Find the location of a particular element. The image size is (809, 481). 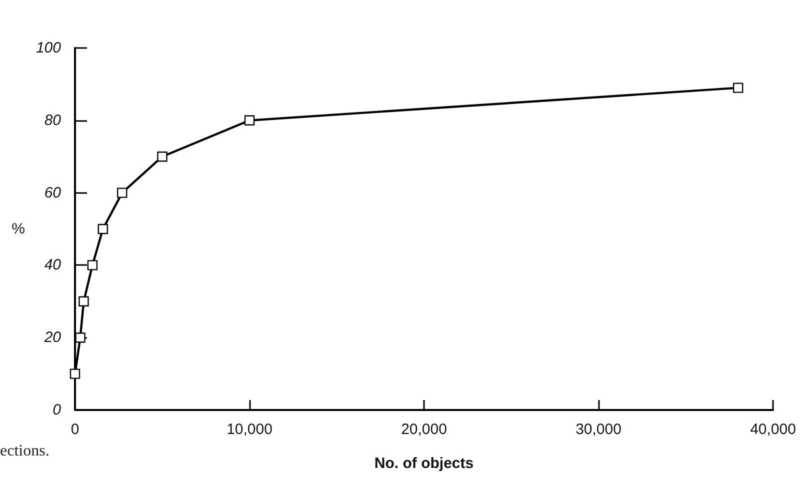

x-axis-title: No. of objects is located at coordinates (424, 463).